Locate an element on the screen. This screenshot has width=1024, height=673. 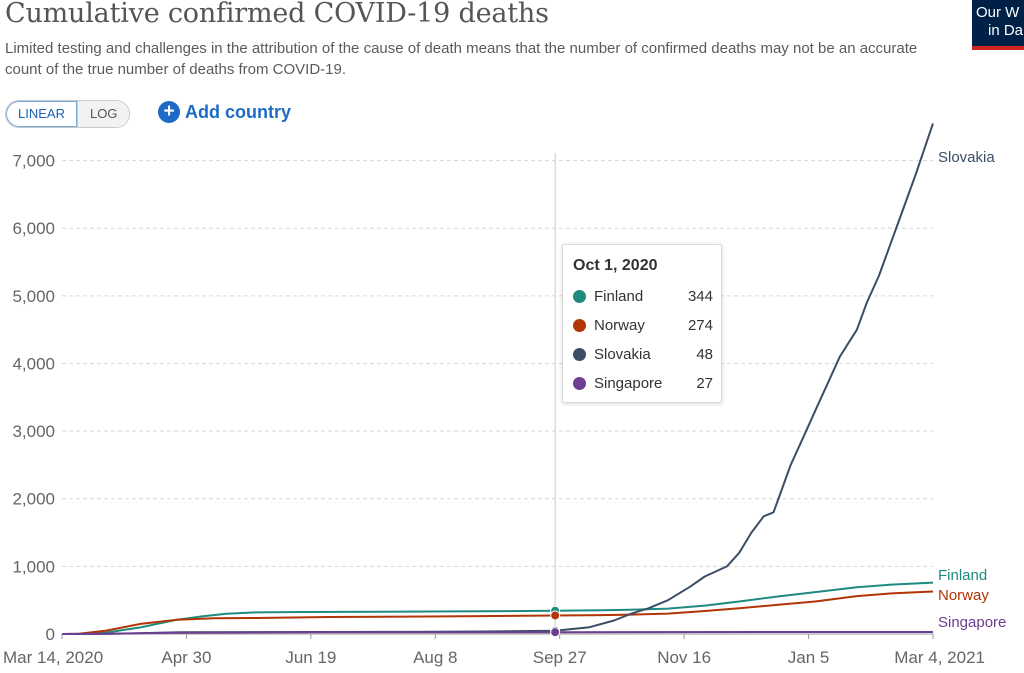
tooltip-row: Slovakia 48 is located at coordinates (643, 355).